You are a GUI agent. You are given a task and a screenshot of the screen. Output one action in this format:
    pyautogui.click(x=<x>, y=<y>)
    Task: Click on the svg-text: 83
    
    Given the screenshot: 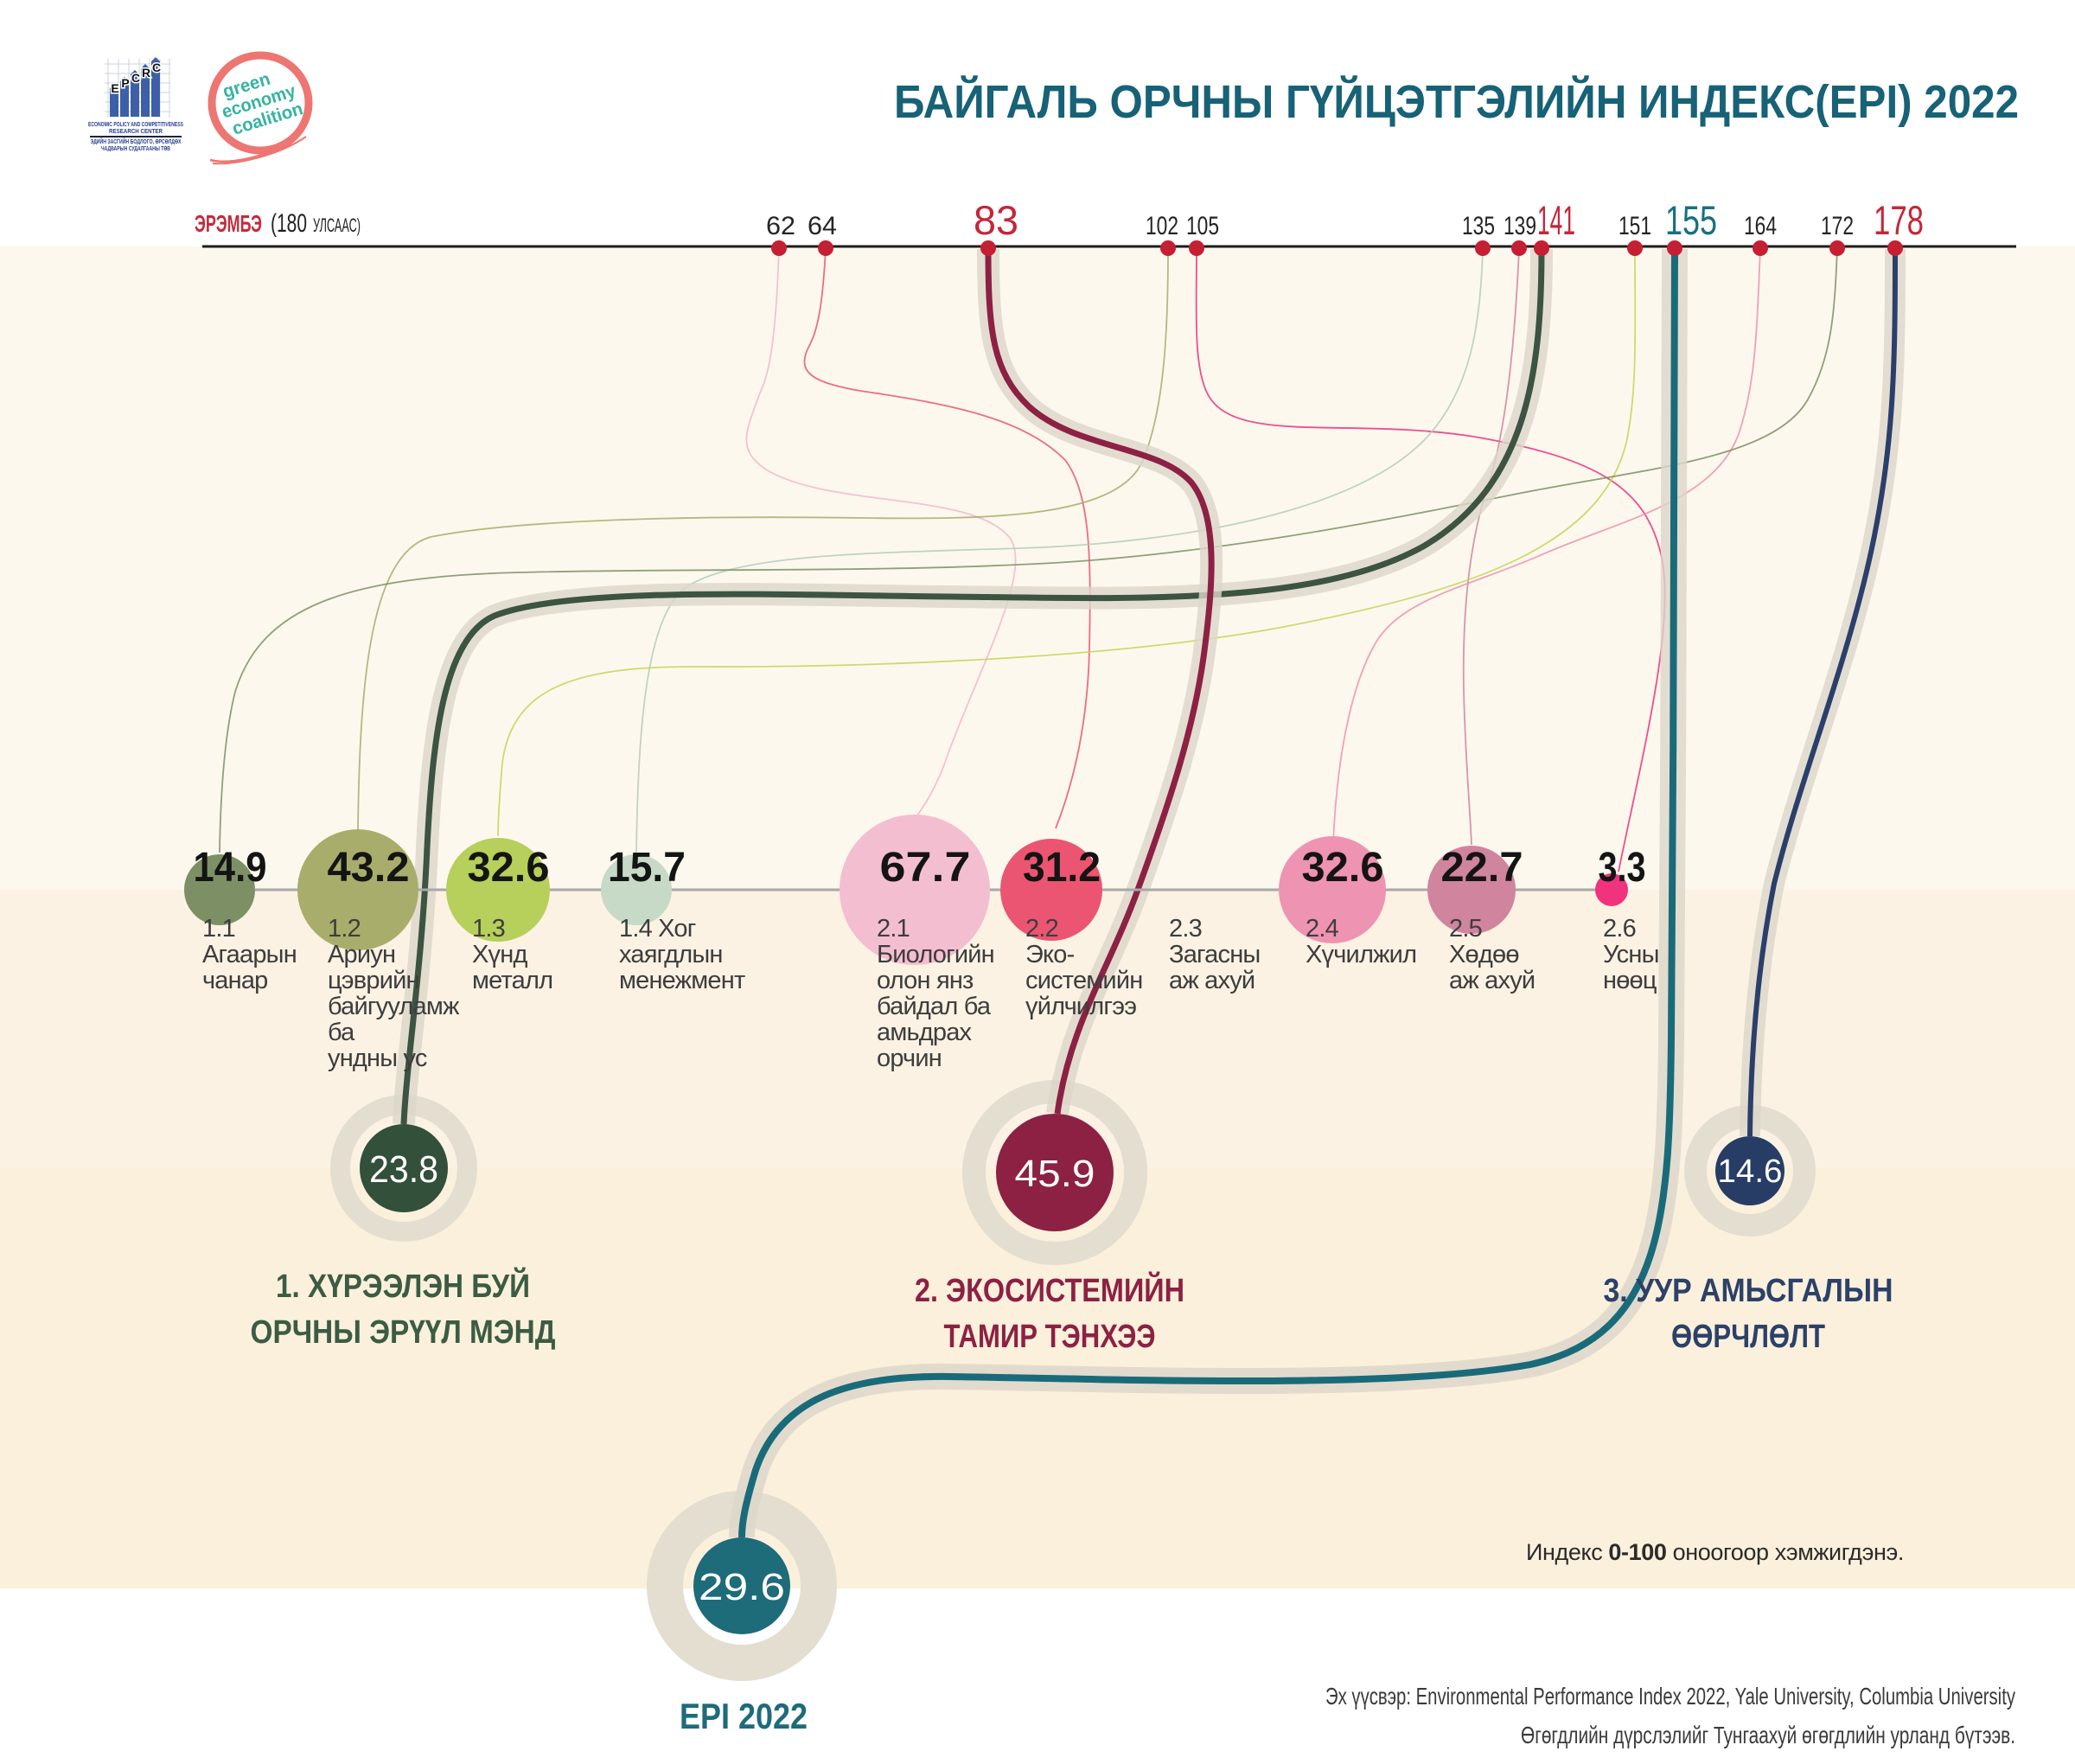 What is the action you would take?
    pyautogui.click(x=996, y=220)
    